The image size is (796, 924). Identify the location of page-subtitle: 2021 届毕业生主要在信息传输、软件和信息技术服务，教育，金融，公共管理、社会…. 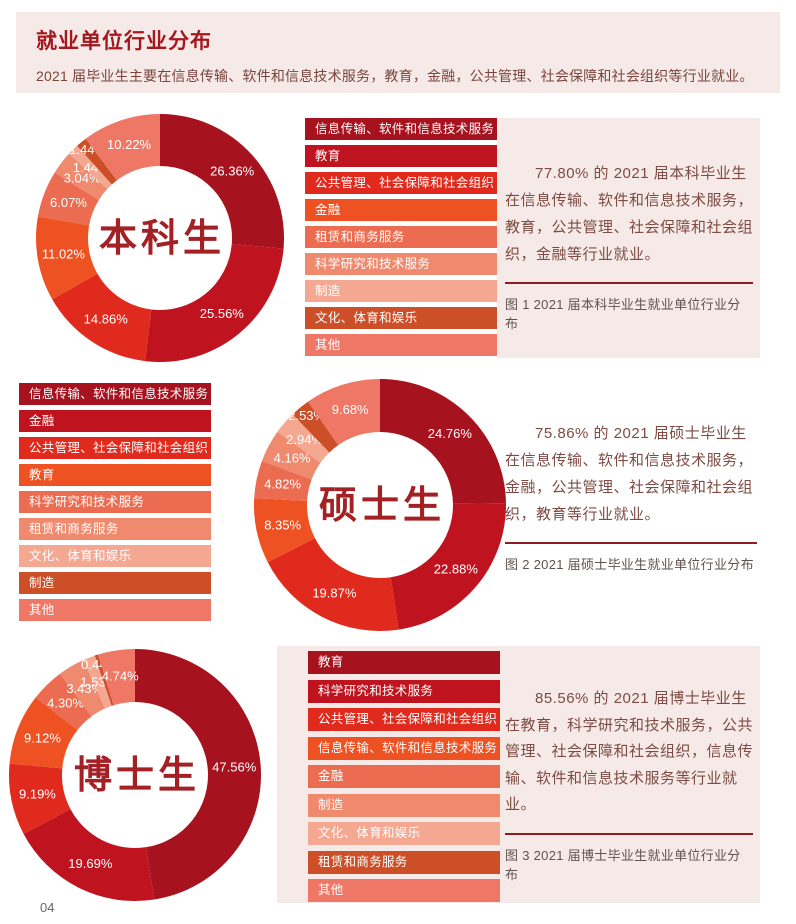
(395, 76).